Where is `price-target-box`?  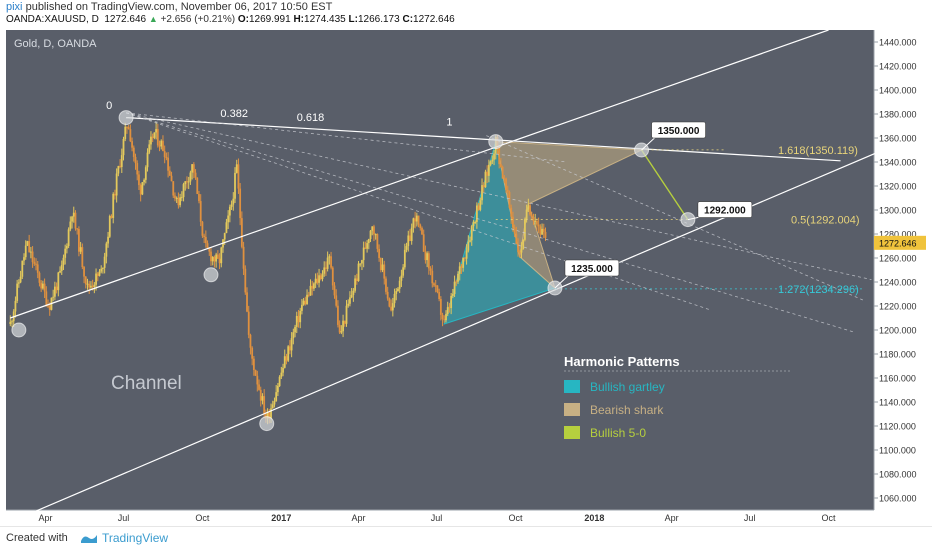
price-target-box is located at coordinates (725, 209).